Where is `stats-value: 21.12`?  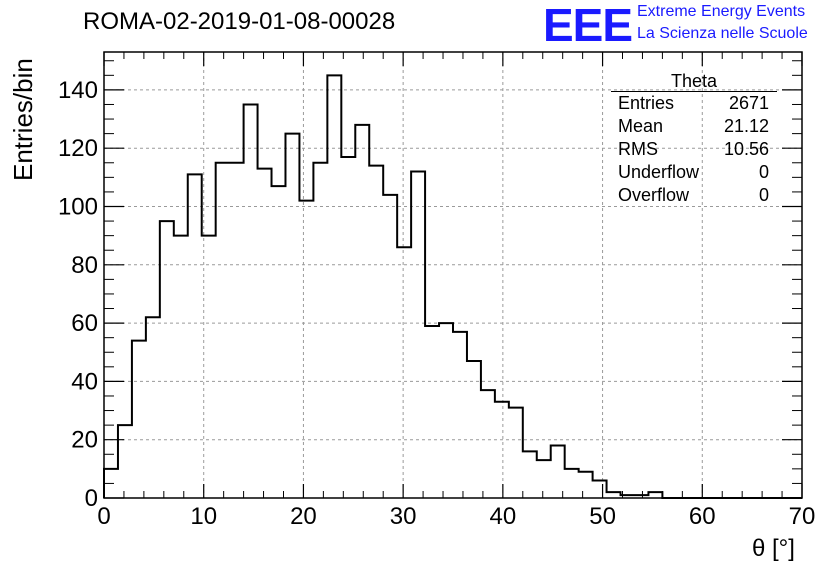
stats-value: 21.12 is located at coordinates (746, 126).